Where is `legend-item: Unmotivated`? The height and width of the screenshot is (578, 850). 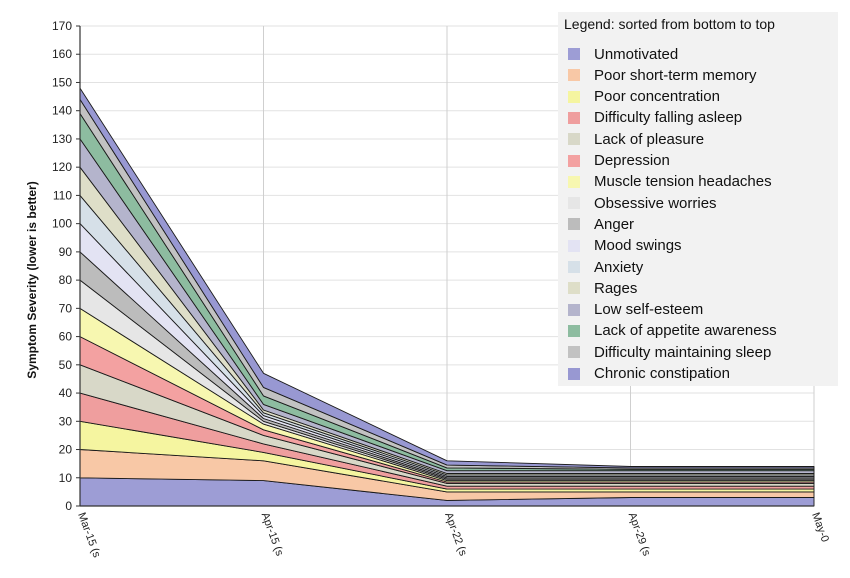
legend-item: Unmotivated is located at coordinates (623, 54).